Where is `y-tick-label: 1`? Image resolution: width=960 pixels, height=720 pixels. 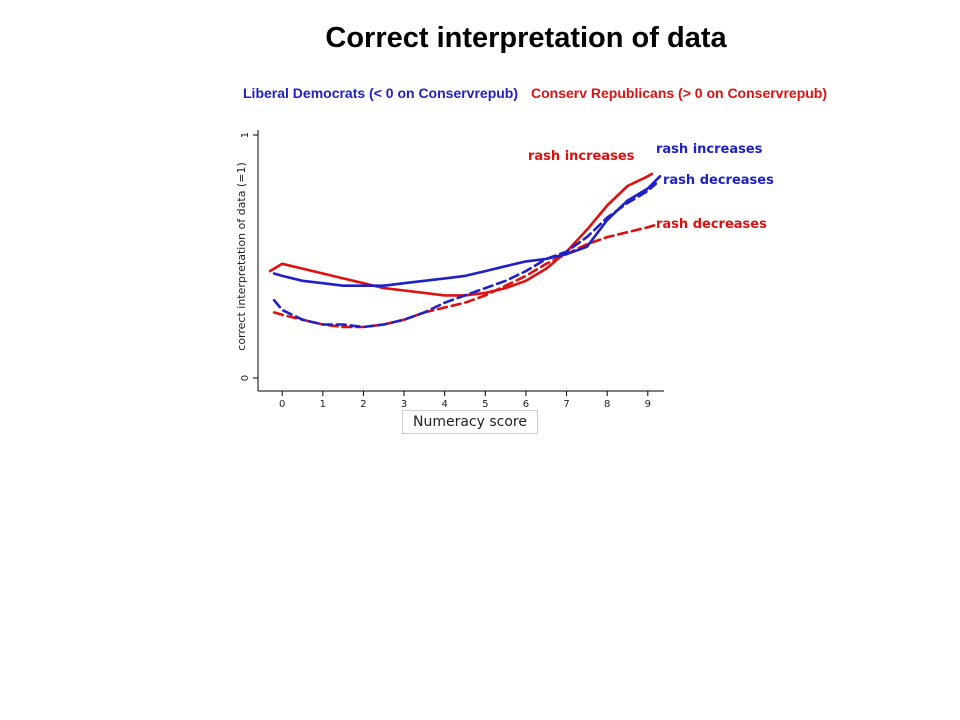
y-tick-label: 1 is located at coordinates (245, 135).